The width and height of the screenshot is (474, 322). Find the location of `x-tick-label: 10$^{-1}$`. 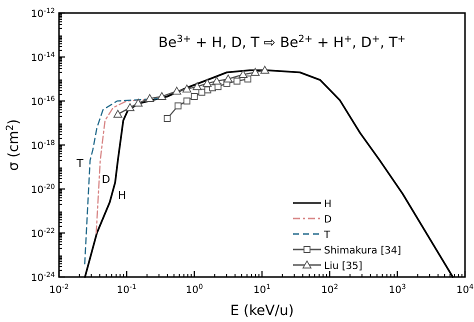

x-tick-label: 10$^{-1}$ is located at coordinates (126, 289).